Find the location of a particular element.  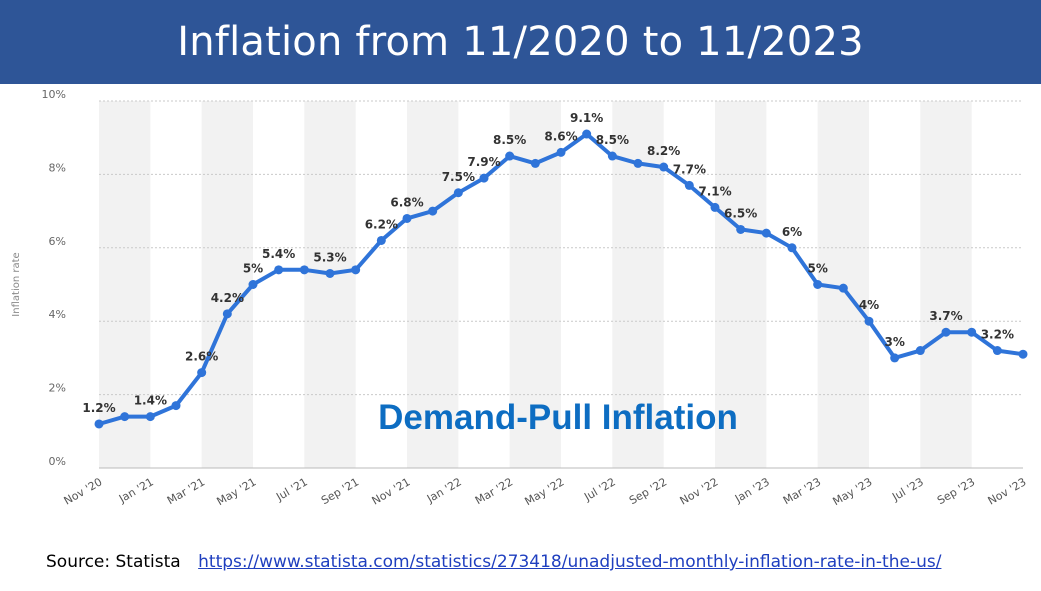

data-label: 7.7% is located at coordinates (689, 169).